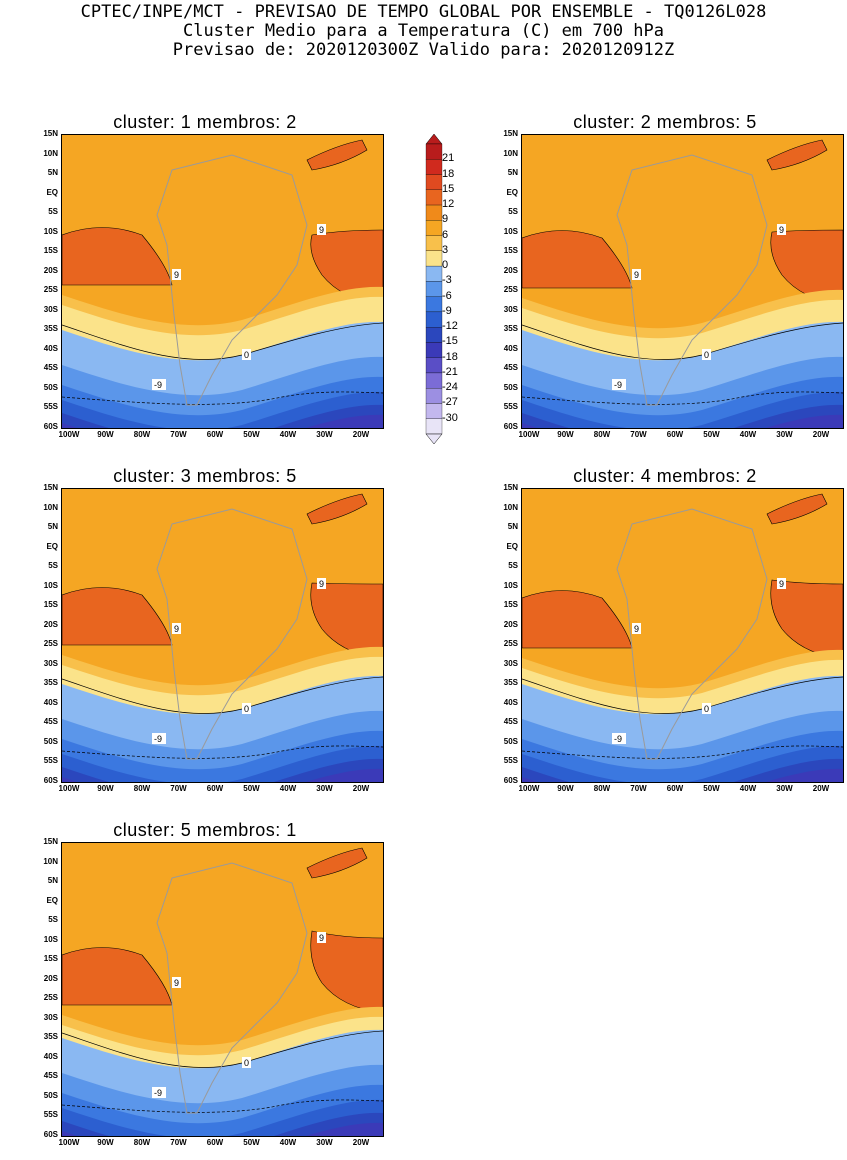 The height and width of the screenshot is (1160, 847). I want to click on colorbar-label: 0, so click(445, 265).